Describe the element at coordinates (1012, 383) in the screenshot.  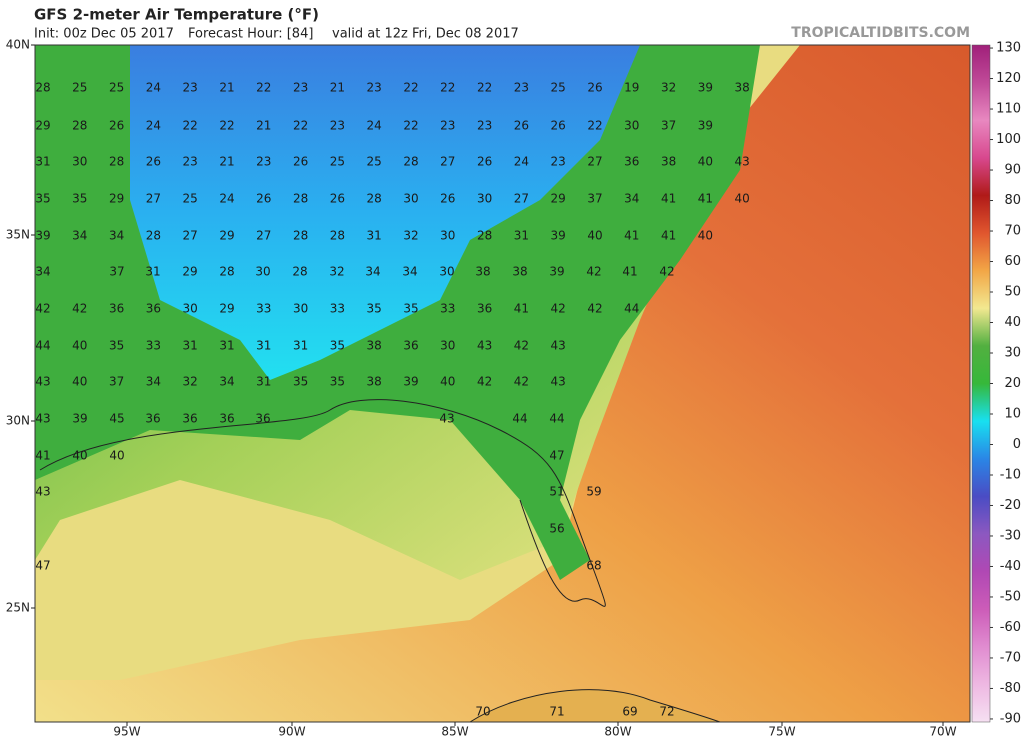
I see `colorbar-label: 20` at that location.